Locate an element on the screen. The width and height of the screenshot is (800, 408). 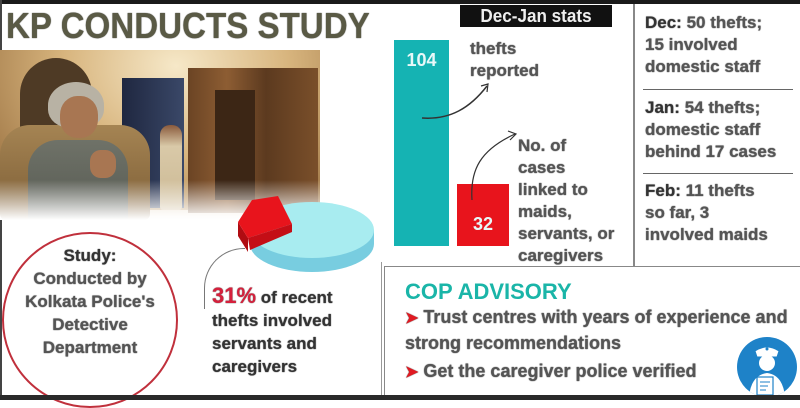
study-line: Department is located at coordinates (90, 347).